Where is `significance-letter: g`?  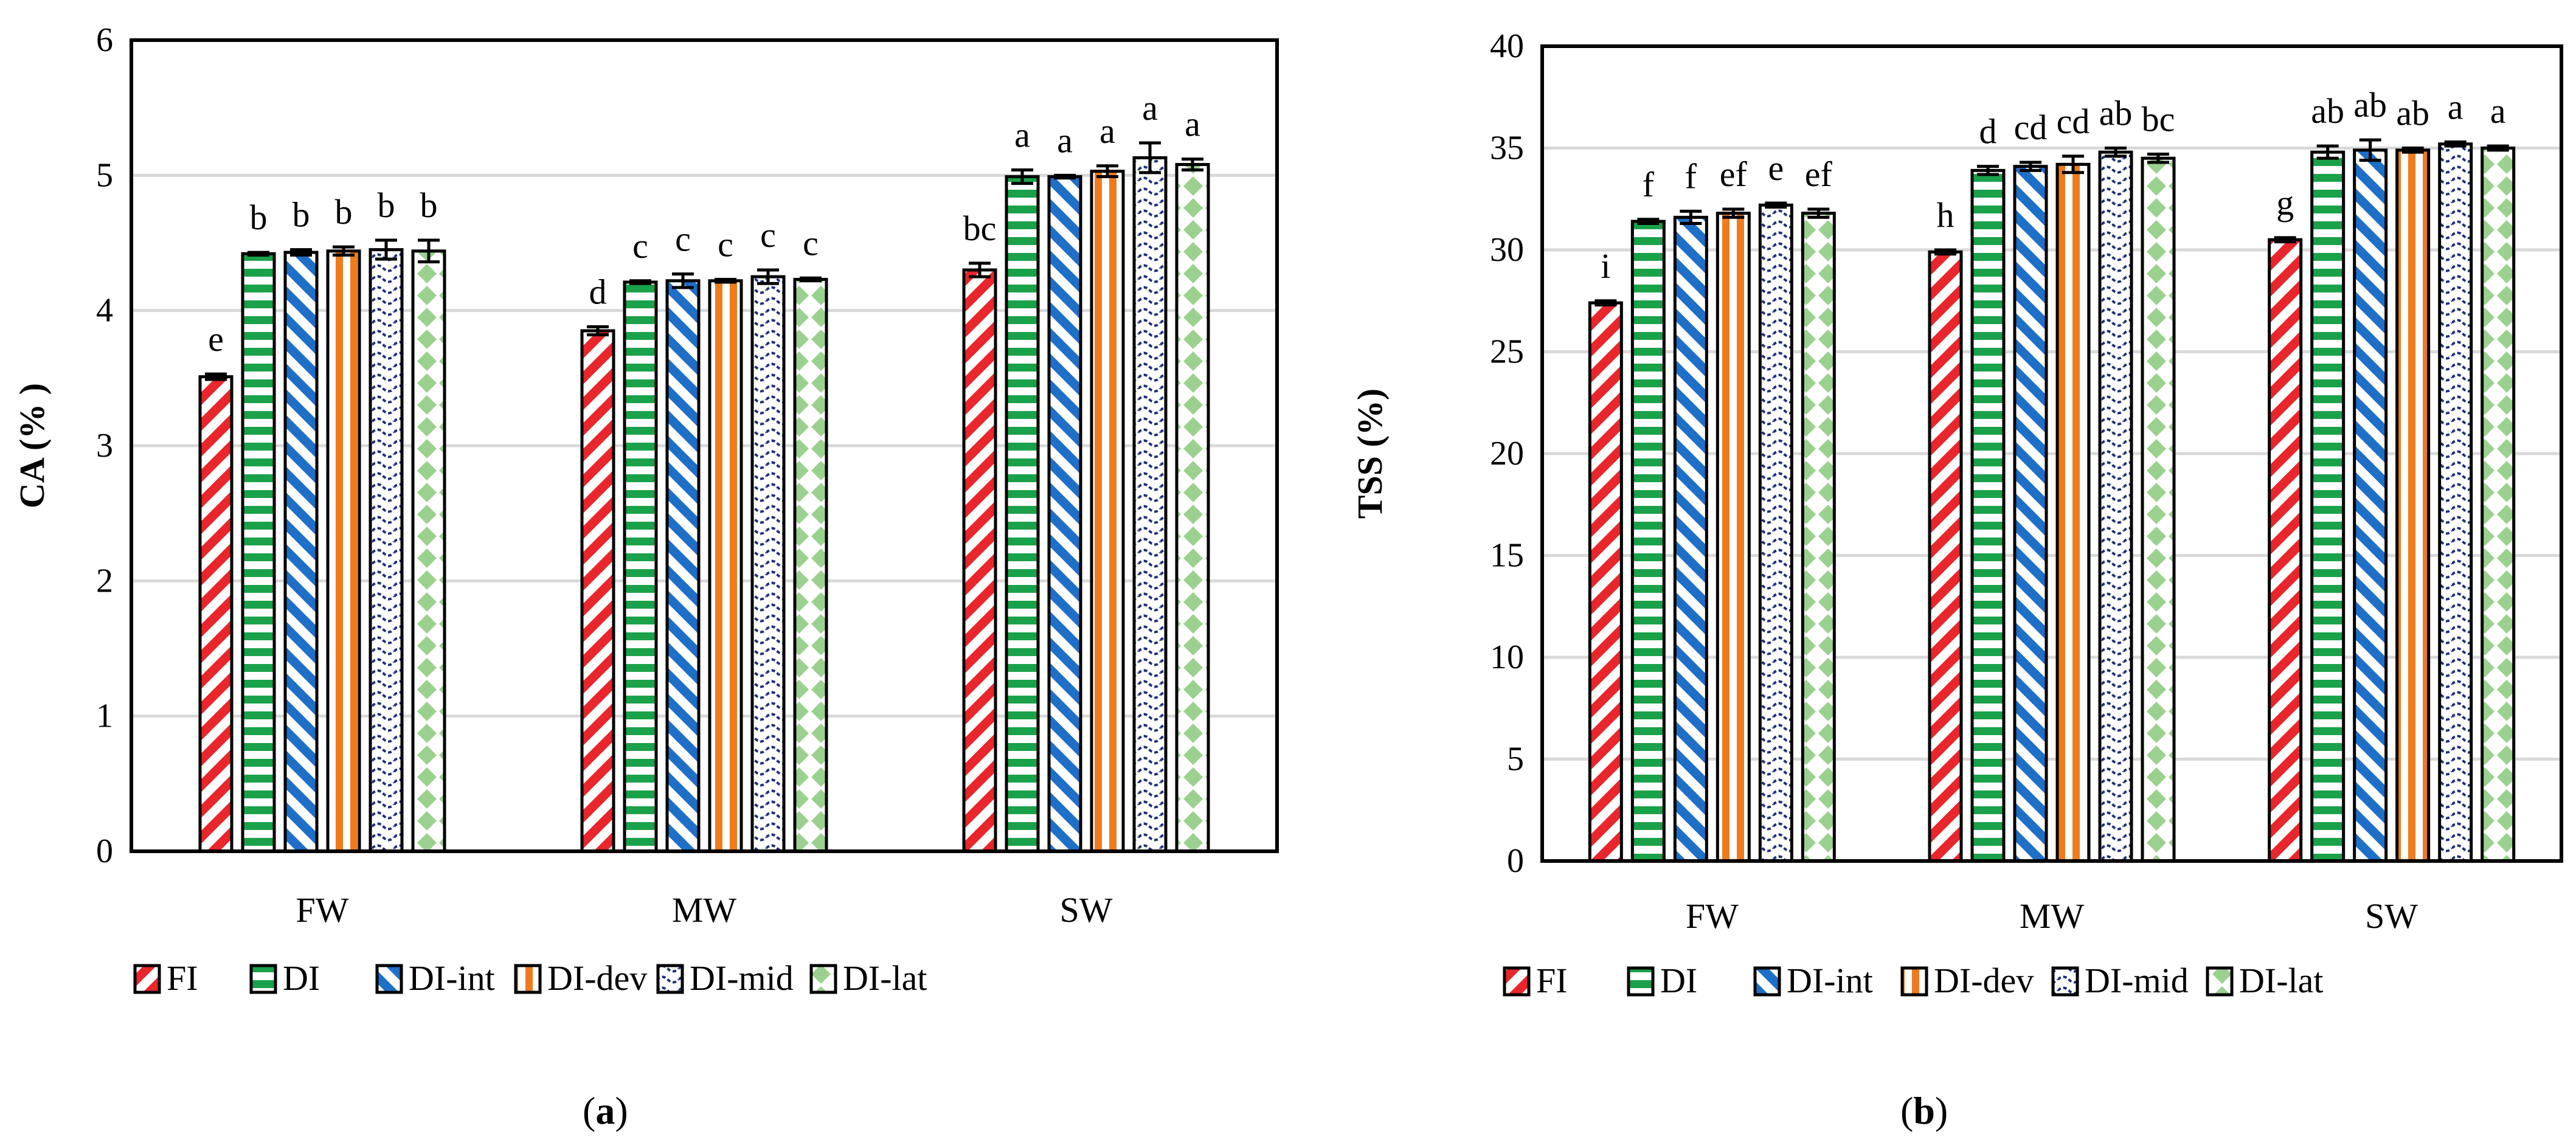 significance-letter: g is located at coordinates (2285, 203).